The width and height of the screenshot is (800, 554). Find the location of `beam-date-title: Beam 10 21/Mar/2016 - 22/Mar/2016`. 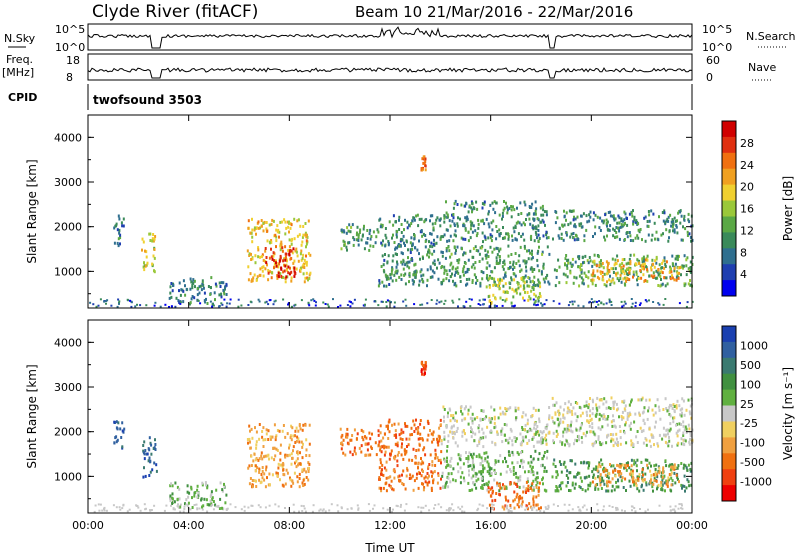

beam-date-title: Beam 10 21/Mar/2016 - 22/Mar/2016 is located at coordinates (494, 12).